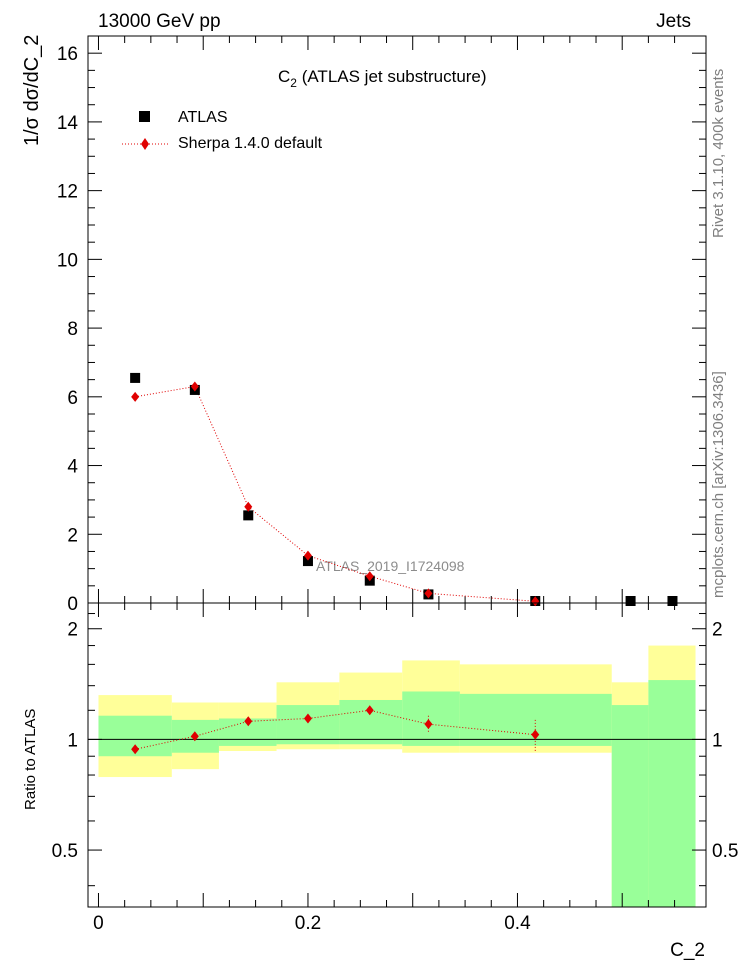 The height and width of the screenshot is (972, 746). I want to click on mcplots-label: mcplots.cern.ch [arXiv:1306.3436], so click(718, 484).